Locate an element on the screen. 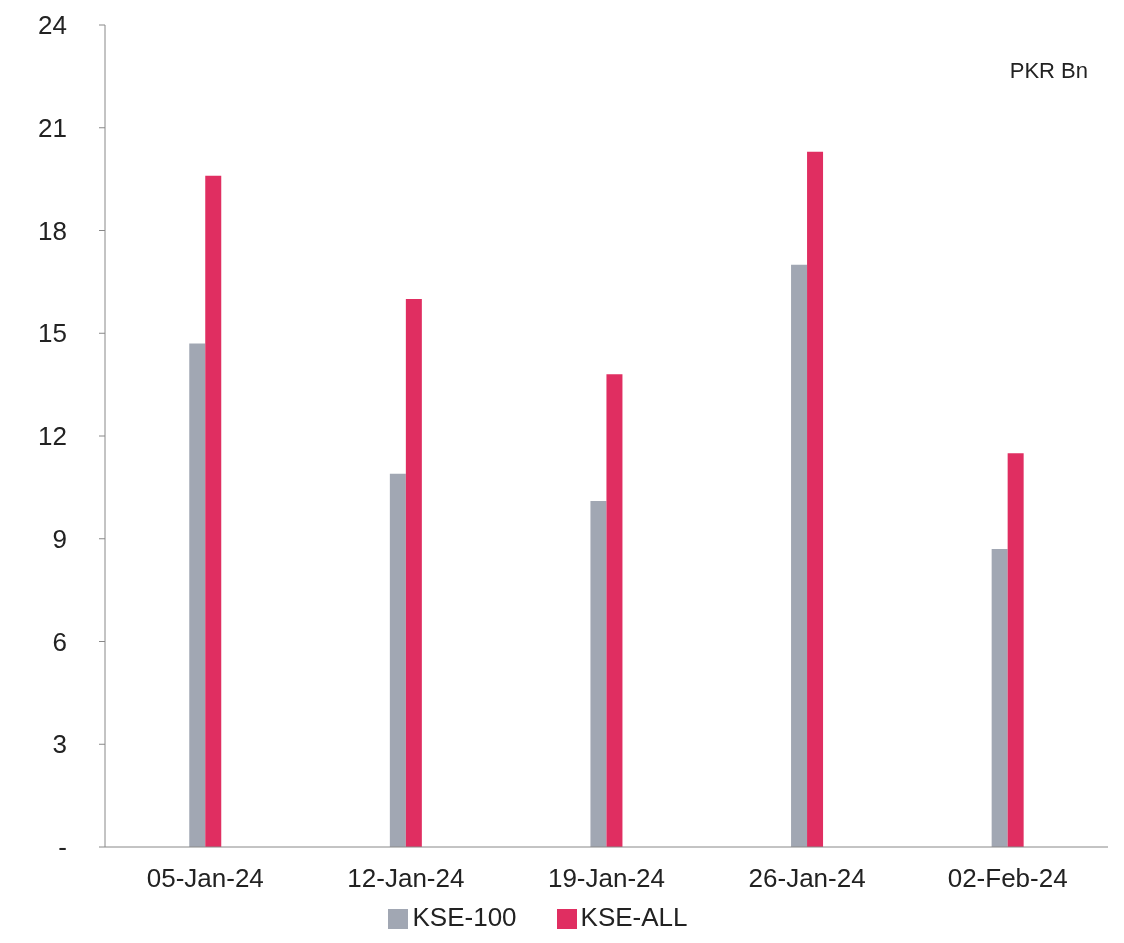 This screenshot has height=943, width=1124. y-tick-label: 6 is located at coordinates (59, 641).